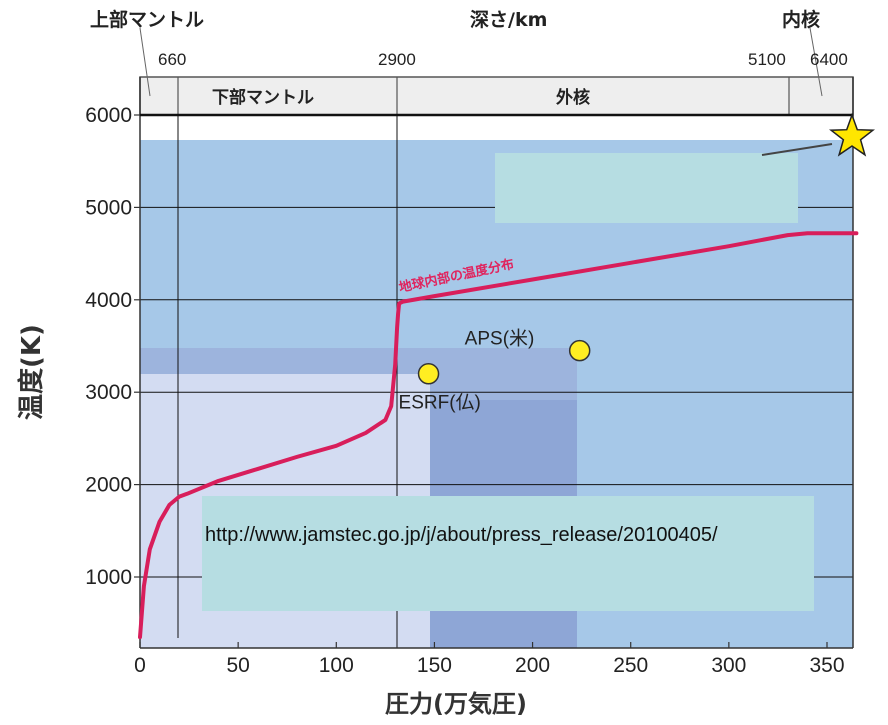 Image resolution: width=888 pixels, height=725 pixels. Describe the element at coordinates (646, 188) in the screenshot. I see `overlay-box-top` at that location.